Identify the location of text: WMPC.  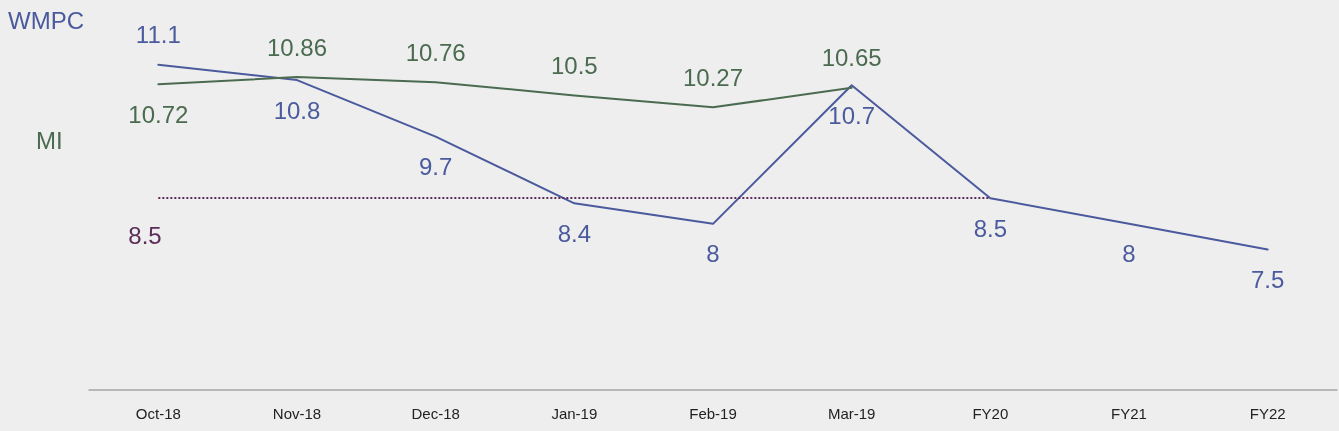
(46, 20).